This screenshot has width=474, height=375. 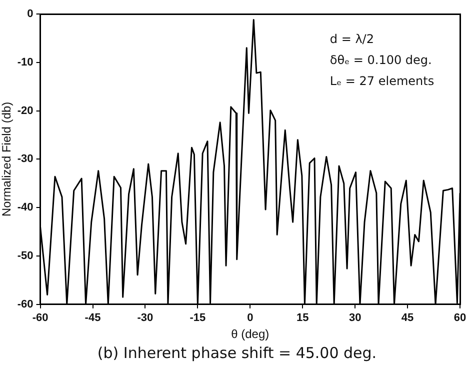 I want to click on y-axis-title: Normalized Field (db), so click(x=7, y=159).